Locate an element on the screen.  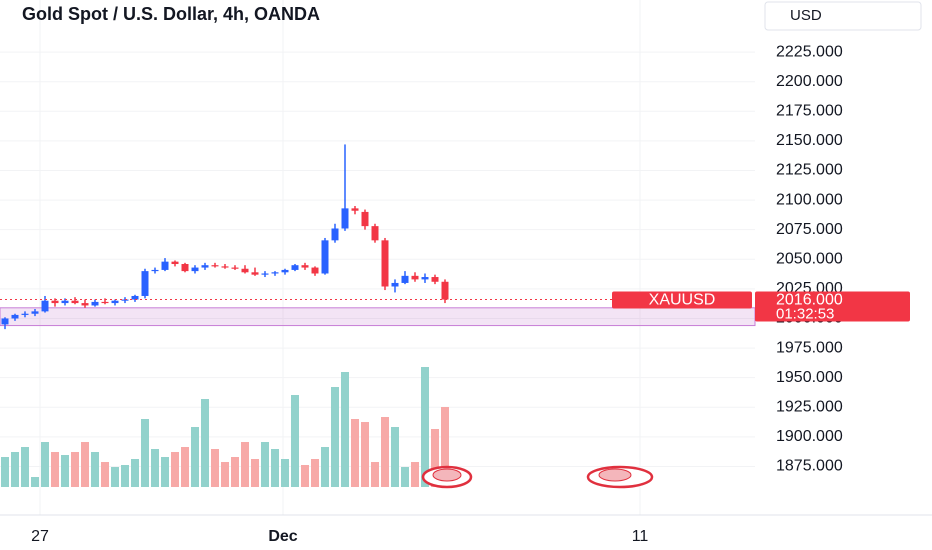
y-tick-label: 2075.000 is located at coordinates (809, 229).